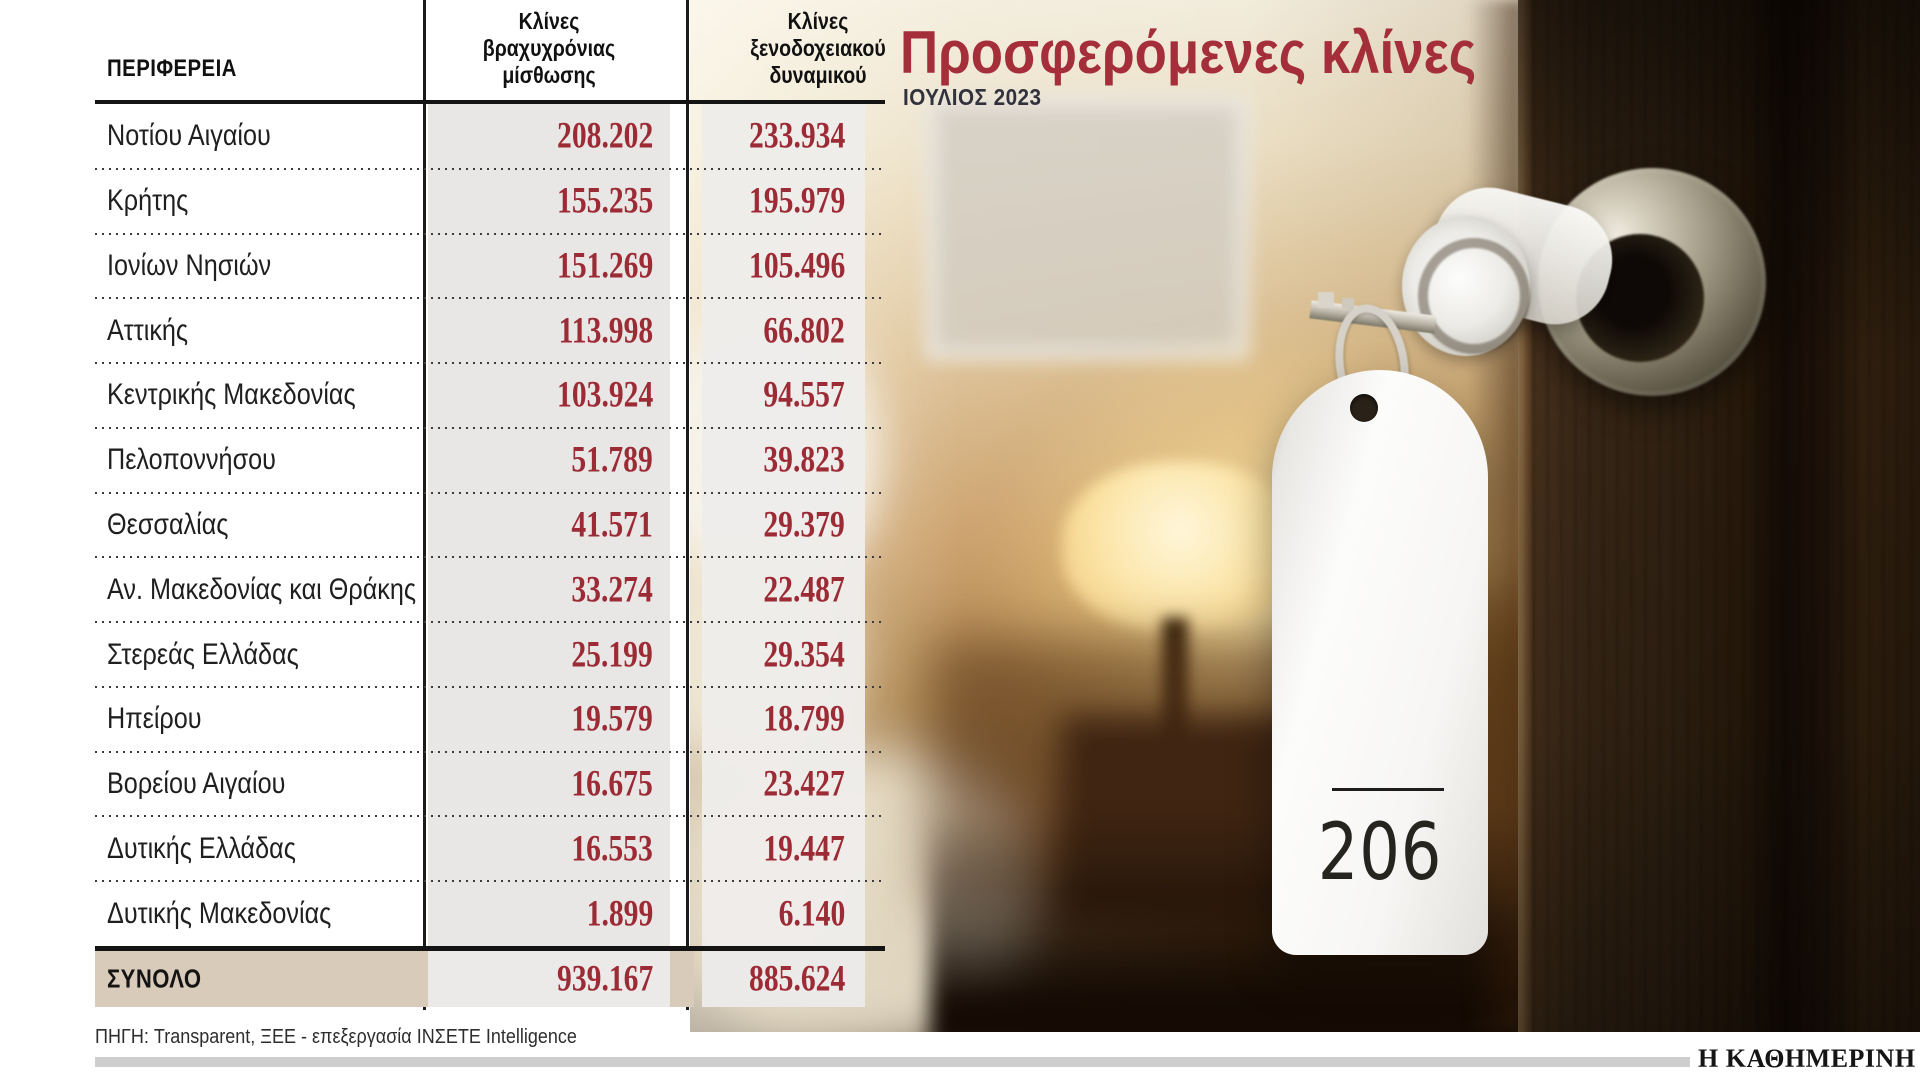 This screenshot has width=1920, height=1080. What do you see at coordinates (1474, 296) in the screenshot?
I see `key-head-ring` at bounding box center [1474, 296].